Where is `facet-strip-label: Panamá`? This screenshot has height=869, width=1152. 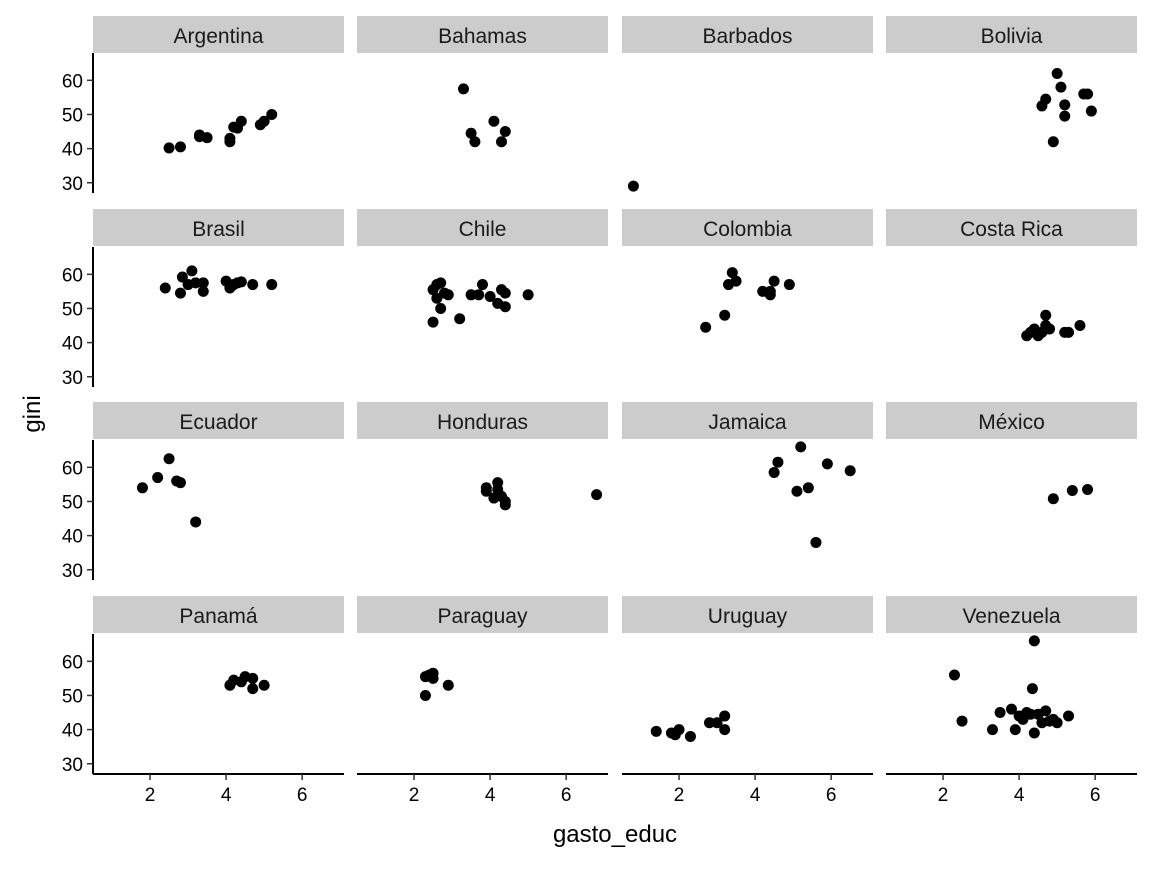 facet-strip-label: Panamá is located at coordinates (218, 616).